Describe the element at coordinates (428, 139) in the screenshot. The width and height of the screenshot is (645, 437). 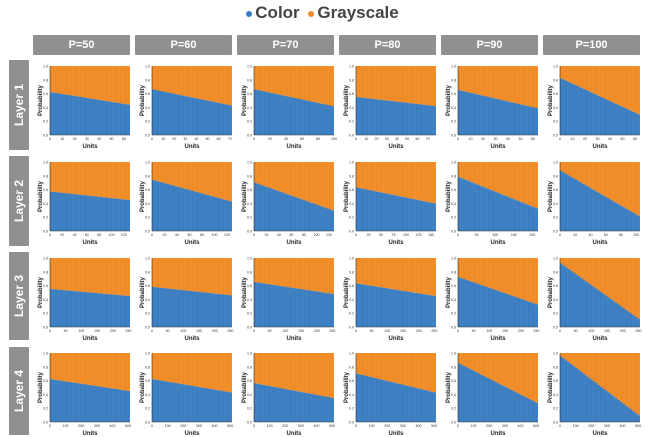
I see `x-tick-label: 70` at that location.